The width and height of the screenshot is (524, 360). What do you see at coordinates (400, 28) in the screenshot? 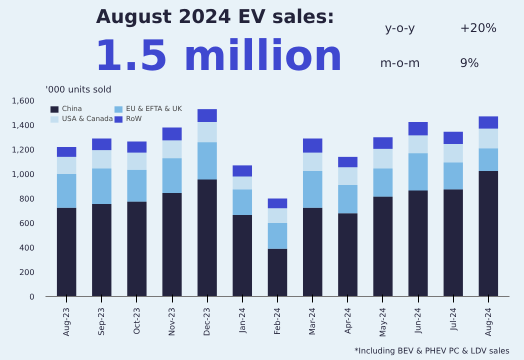
I see `text: y-o-y` at bounding box center [400, 28].